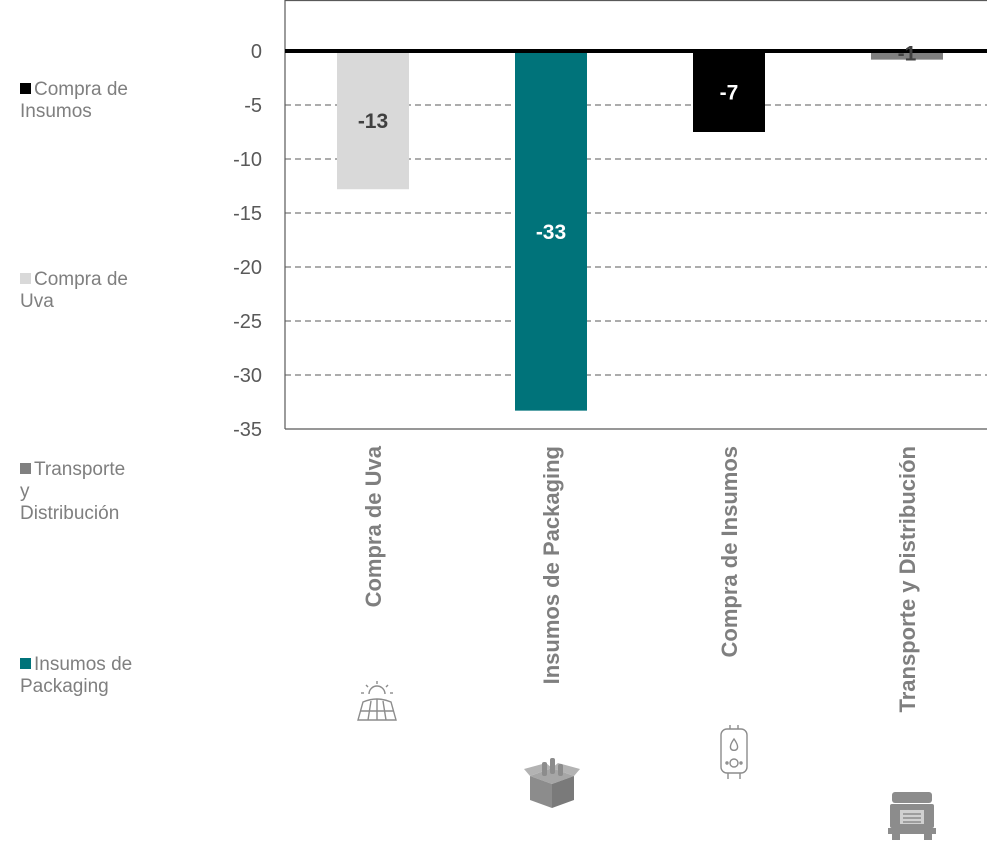 This screenshot has width=987, height=845. What do you see at coordinates (373, 526) in the screenshot?
I see `category-label: Compra de Uva` at bounding box center [373, 526].